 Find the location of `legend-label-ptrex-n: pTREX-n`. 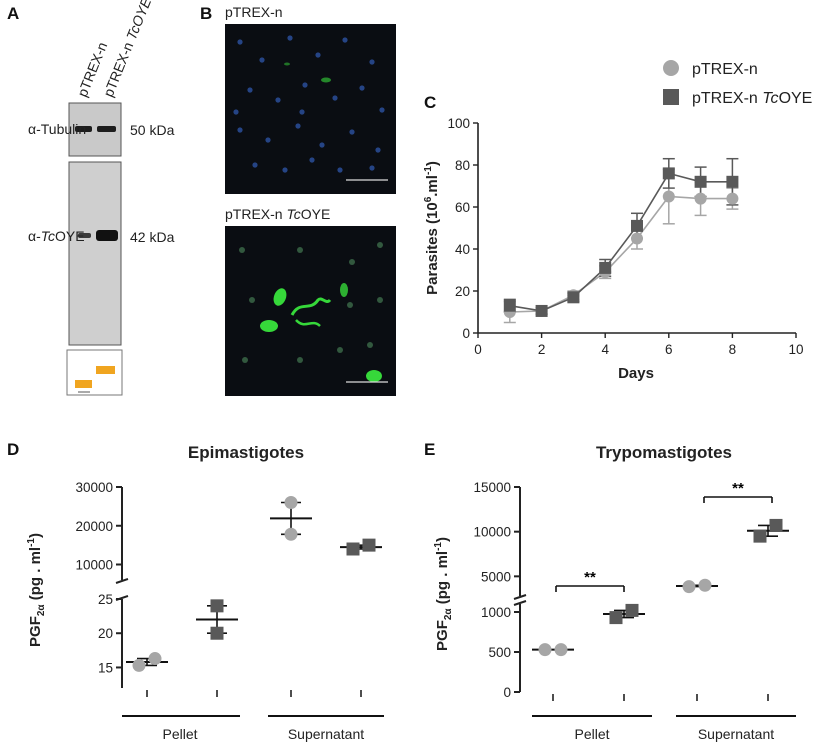

legend-label-ptrex-n: pTREX-n is located at coordinates (725, 69).